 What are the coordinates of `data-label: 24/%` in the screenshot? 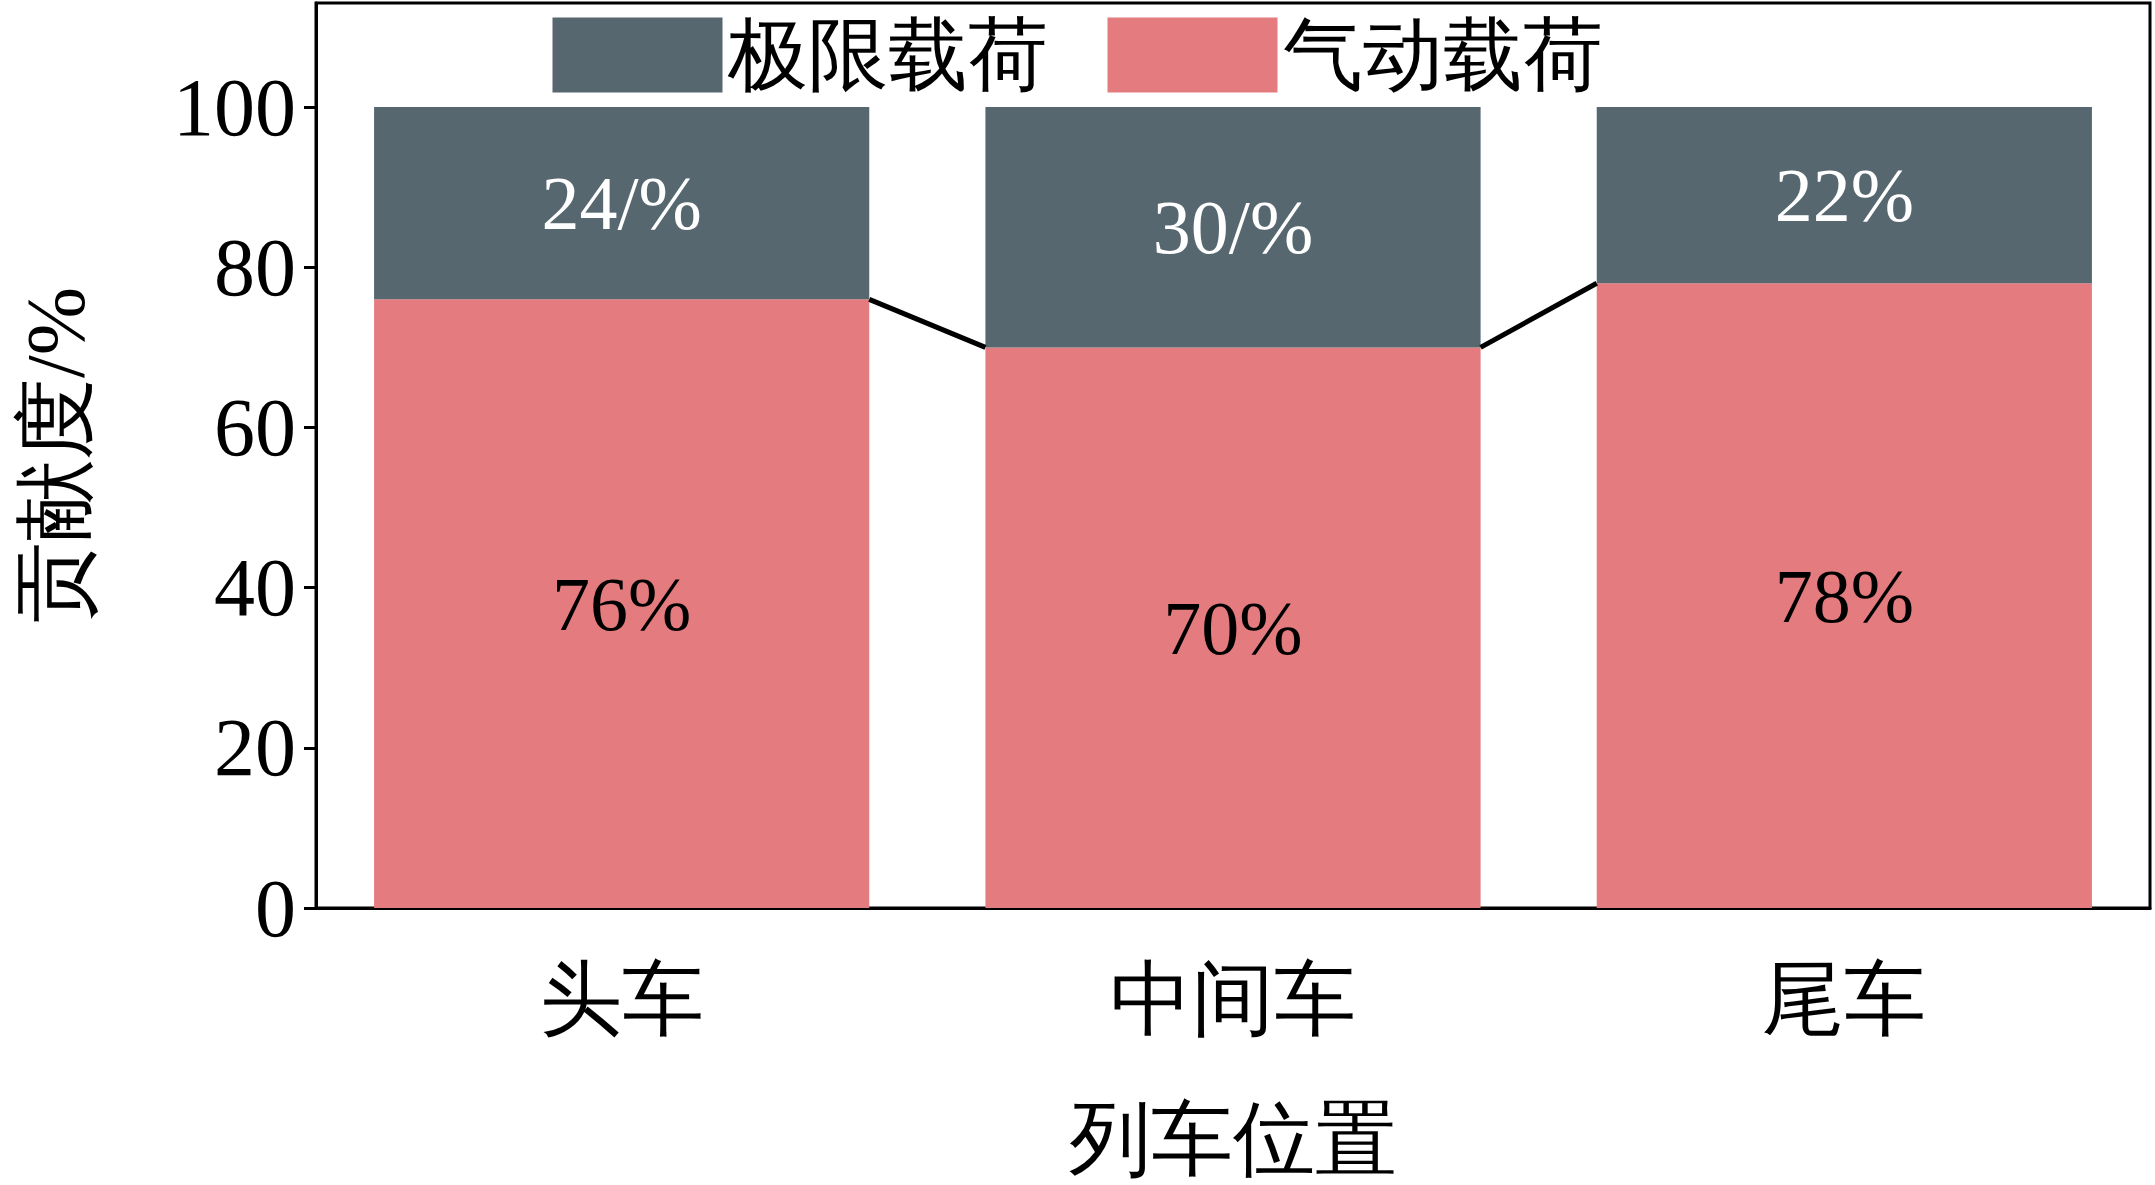 It's located at (621, 203).